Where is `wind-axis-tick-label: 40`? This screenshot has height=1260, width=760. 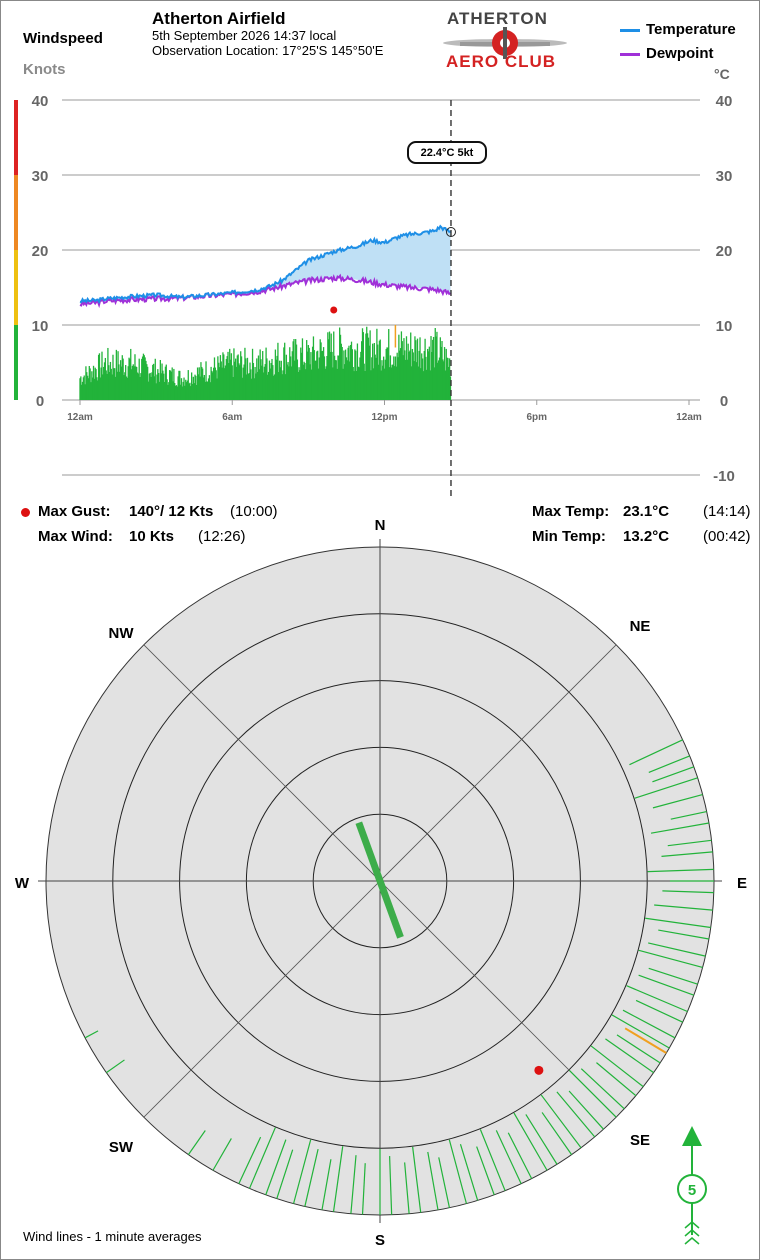 wind-axis-tick-label: 40 is located at coordinates (40, 101).